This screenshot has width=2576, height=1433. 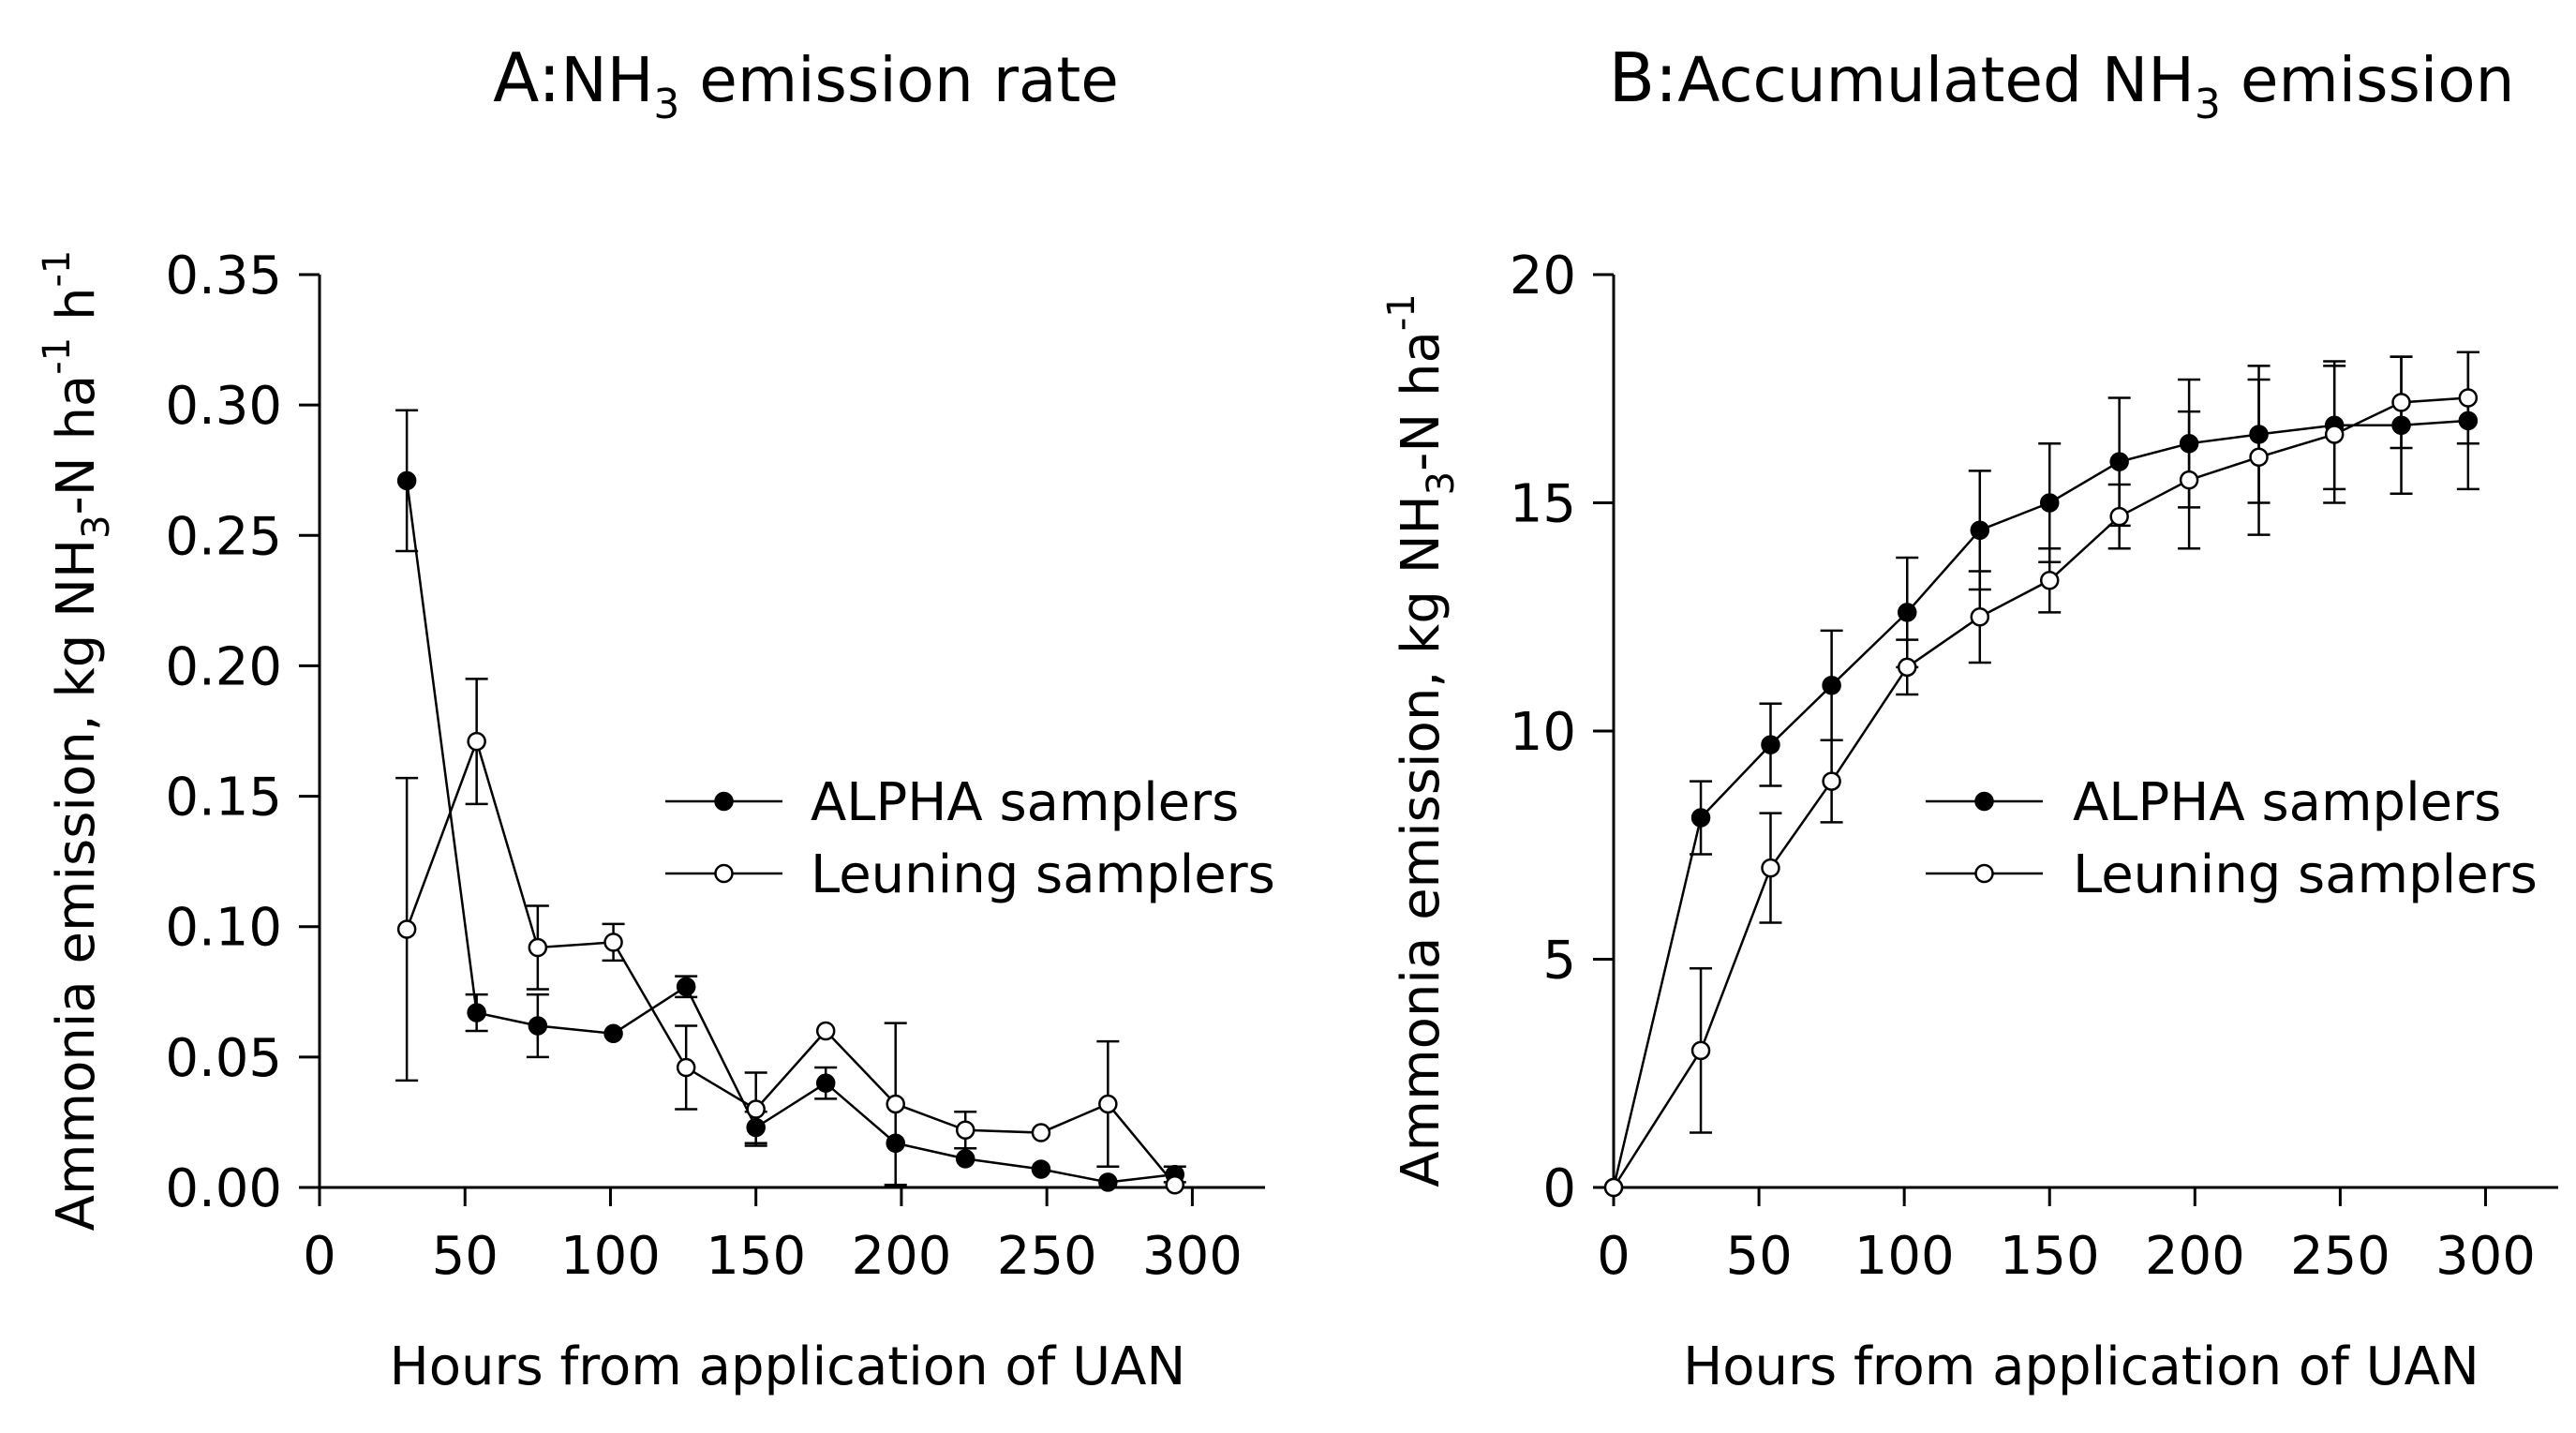 What do you see at coordinates (223, 1058) in the screenshot?
I see `y-tick-label: 0.05` at bounding box center [223, 1058].